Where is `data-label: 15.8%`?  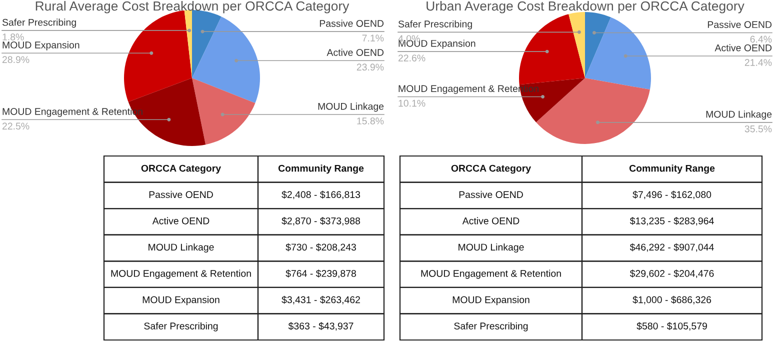 data-label: 15.8% is located at coordinates (370, 121).